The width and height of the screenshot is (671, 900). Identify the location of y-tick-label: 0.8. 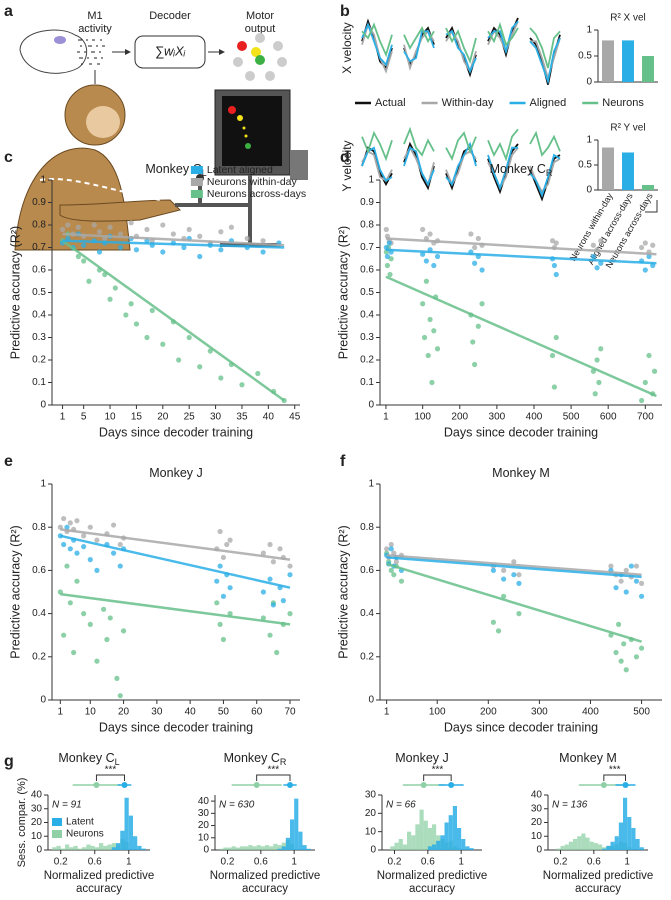
(39, 527).